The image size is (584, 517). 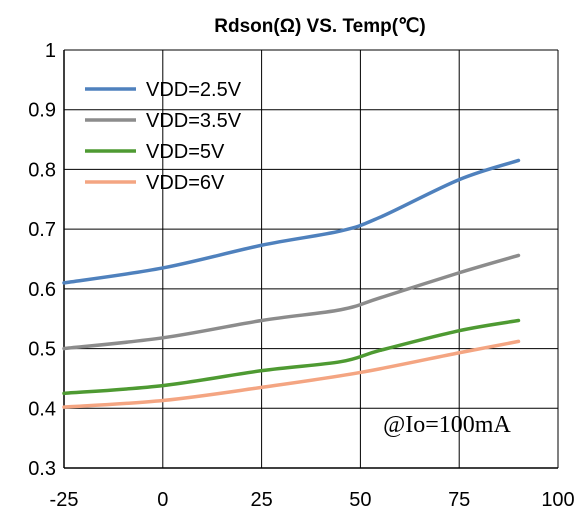 What do you see at coordinates (163, 136) in the screenshot?
I see `legend: VDD=2.5V VDD=3.5V VDD=5V VDD=6V` at bounding box center [163, 136].